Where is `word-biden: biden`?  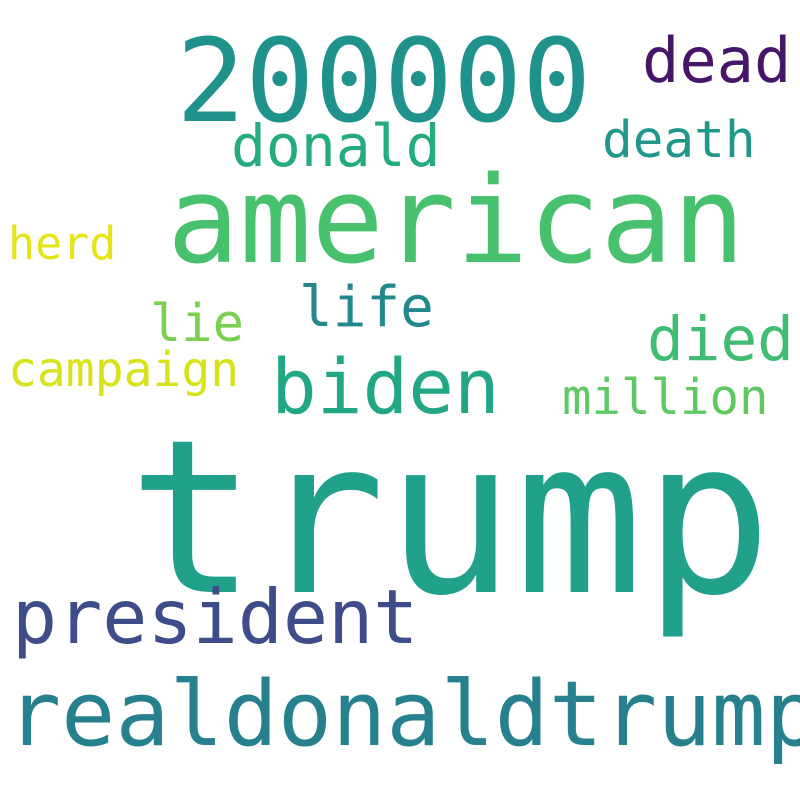
word-biden: biden is located at coordinates (385, 386).